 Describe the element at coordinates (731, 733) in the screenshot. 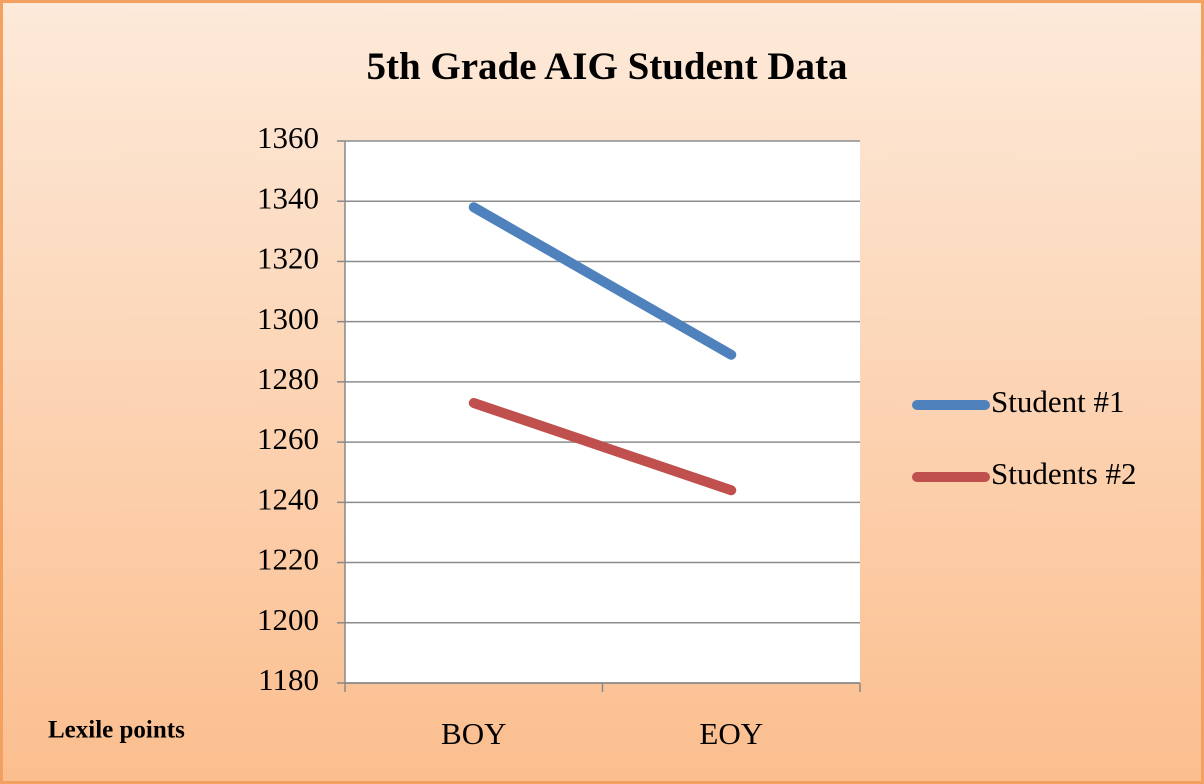

I see `x-tick-label: EOY` at that location.